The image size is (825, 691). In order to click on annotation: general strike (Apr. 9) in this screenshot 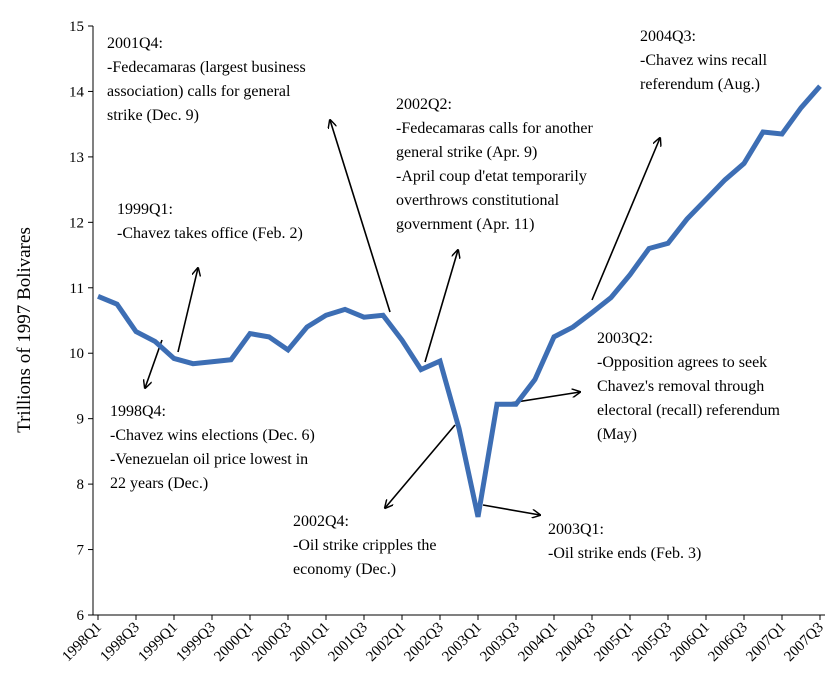, I will do `click(466, 152)`.